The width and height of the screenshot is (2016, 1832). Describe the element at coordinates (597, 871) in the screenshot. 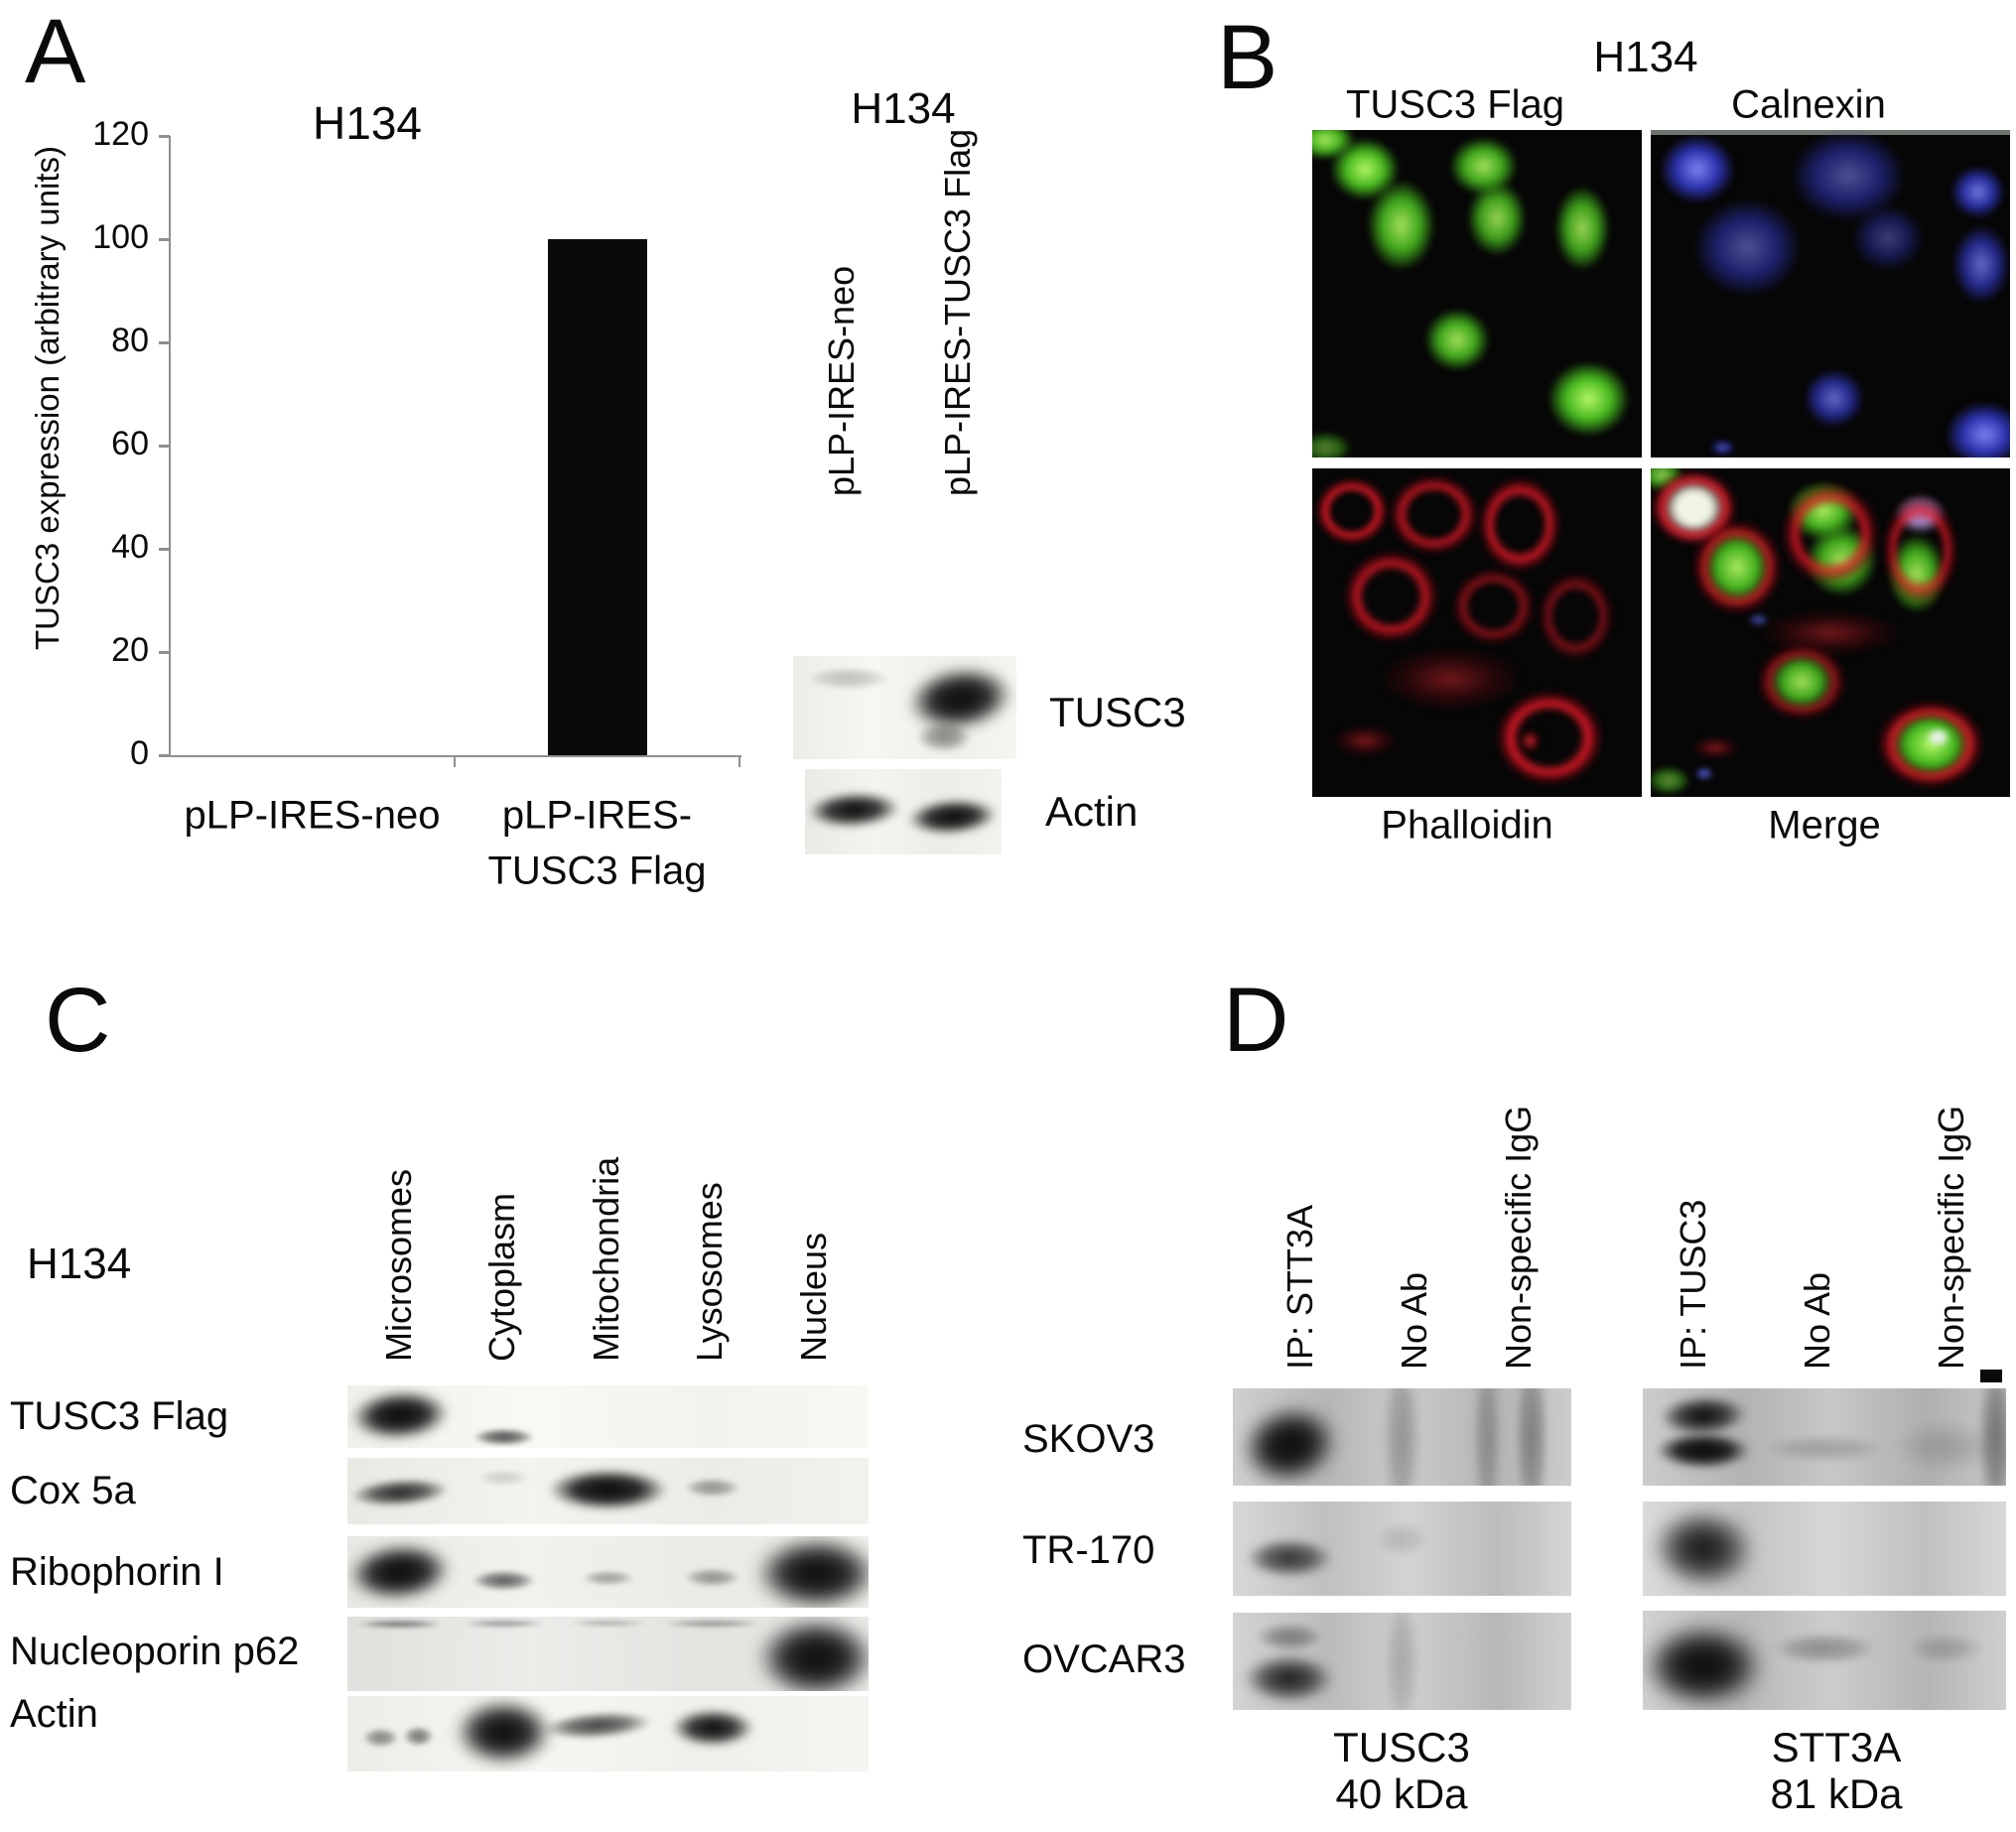

I see `x-category-label: TUSC3 Flag` at that location.